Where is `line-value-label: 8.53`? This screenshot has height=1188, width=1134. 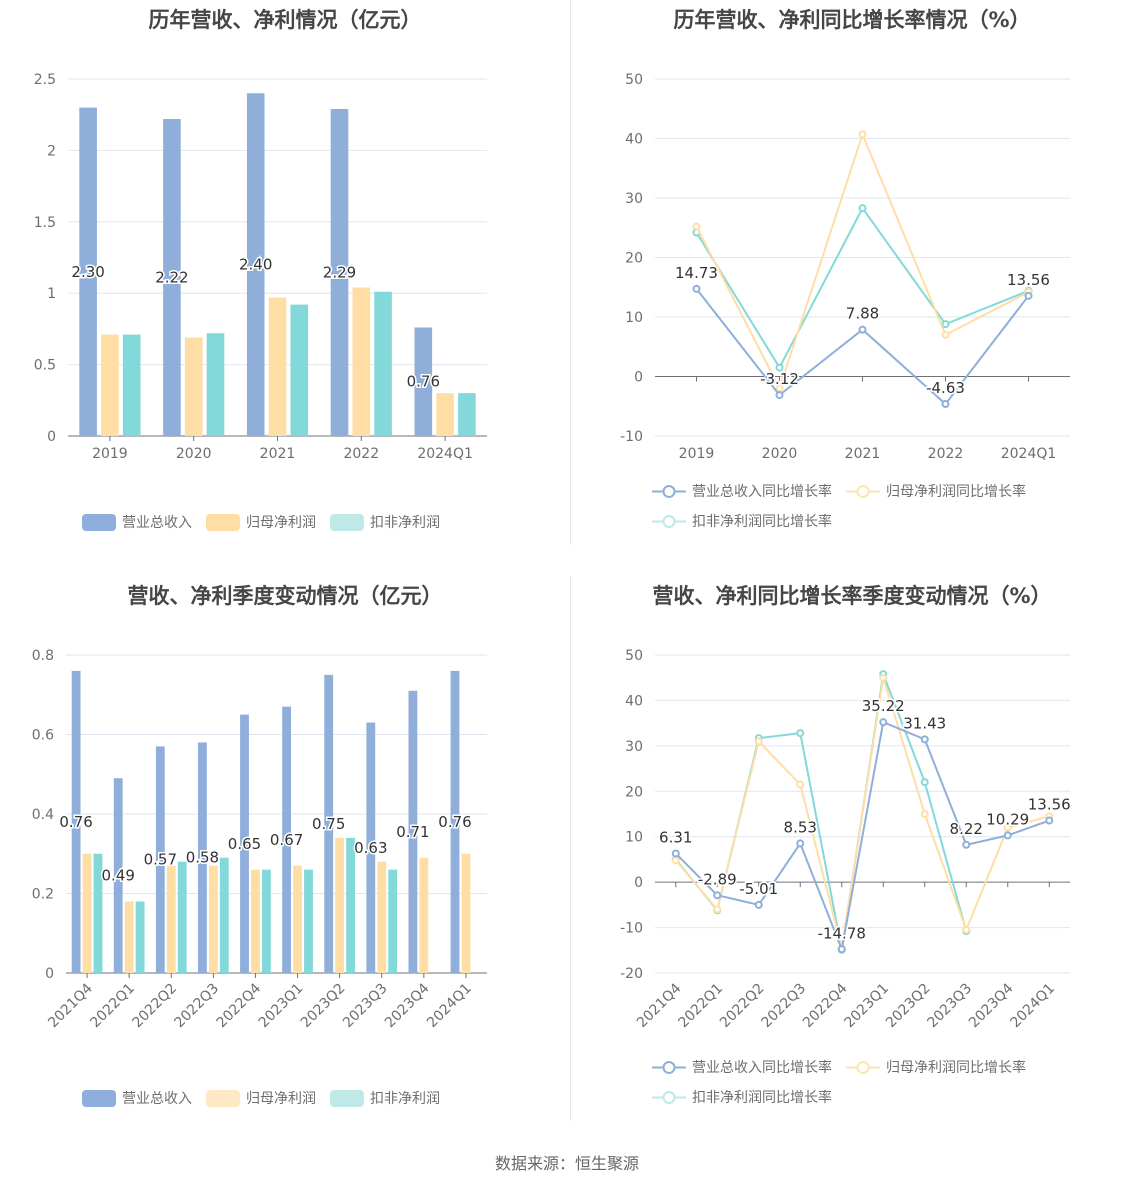 line-value-label: 8.53 is located at coordinates (800, 827).